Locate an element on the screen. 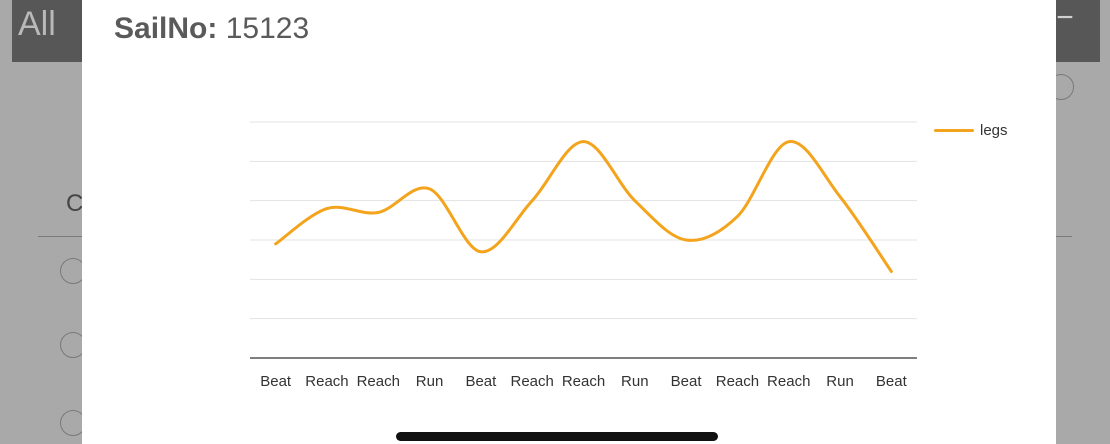  sail-number-label: SailNo: is located at coordinates (166, 28).